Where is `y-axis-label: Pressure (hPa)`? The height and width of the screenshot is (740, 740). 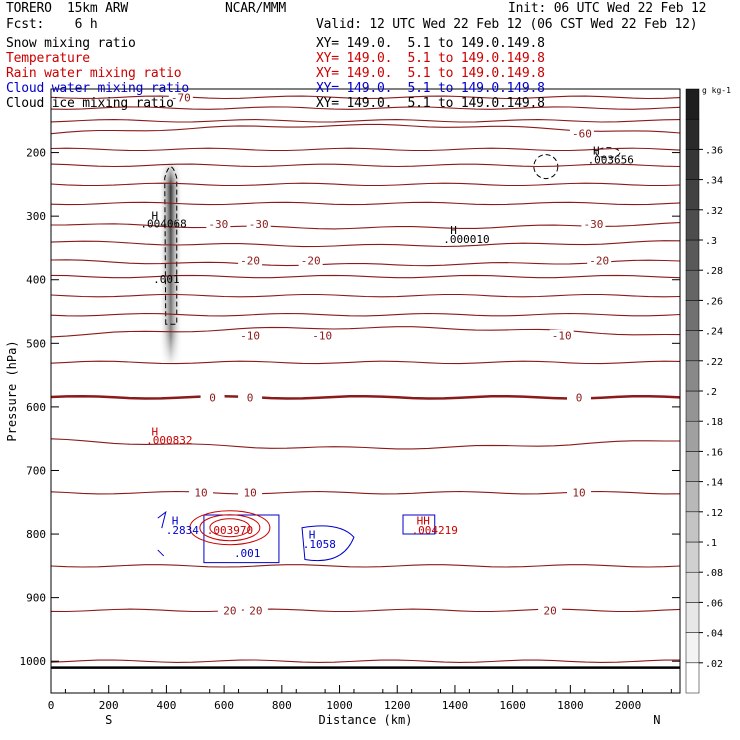
y-axis-label: Pressure (hPa) is located at coordinates (12, 390).